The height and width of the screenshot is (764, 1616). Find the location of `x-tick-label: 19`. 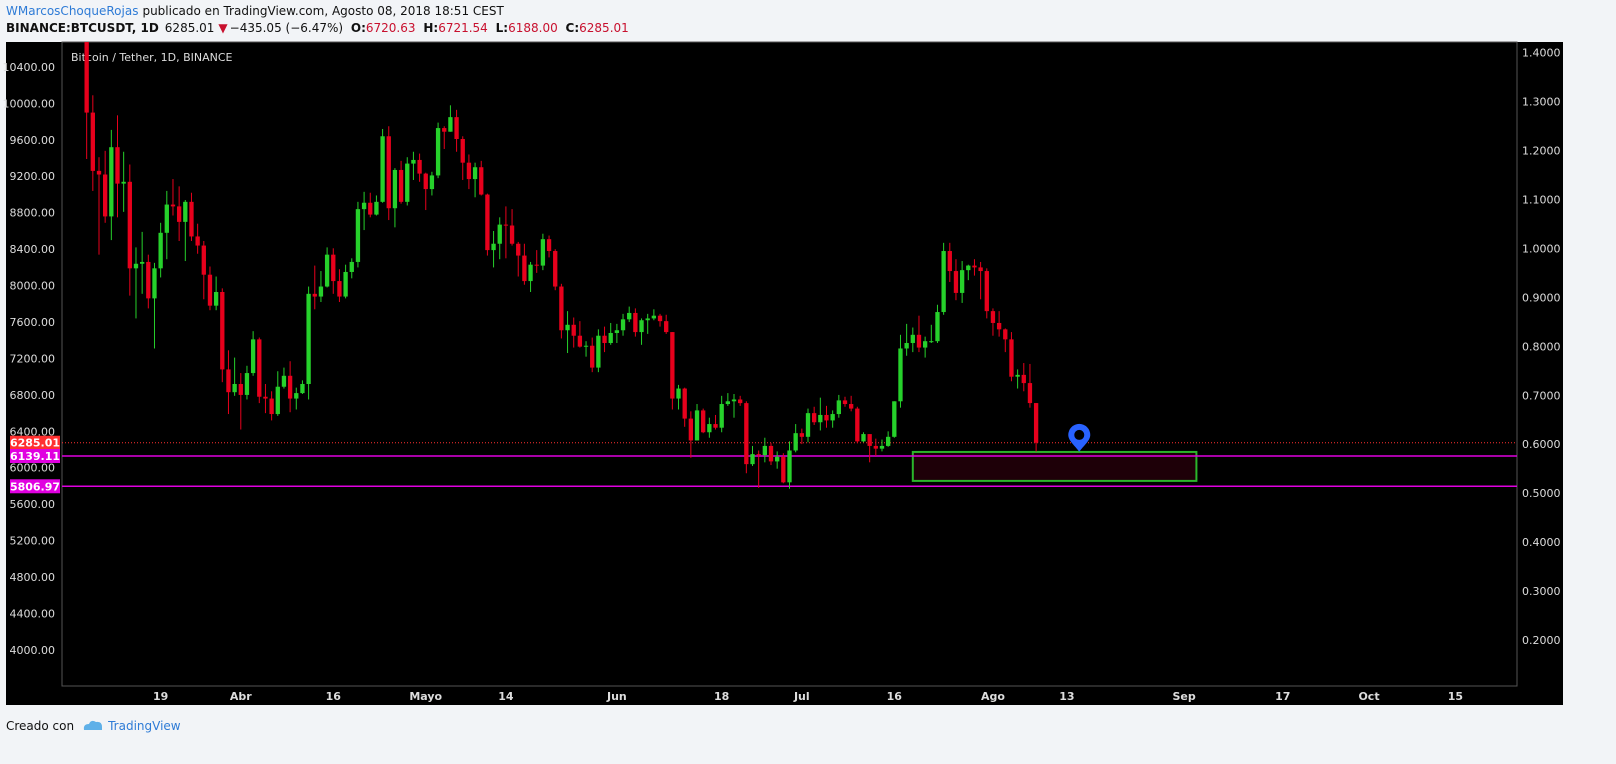

x-tick-label: 19 is located at coordinates (160, 696).